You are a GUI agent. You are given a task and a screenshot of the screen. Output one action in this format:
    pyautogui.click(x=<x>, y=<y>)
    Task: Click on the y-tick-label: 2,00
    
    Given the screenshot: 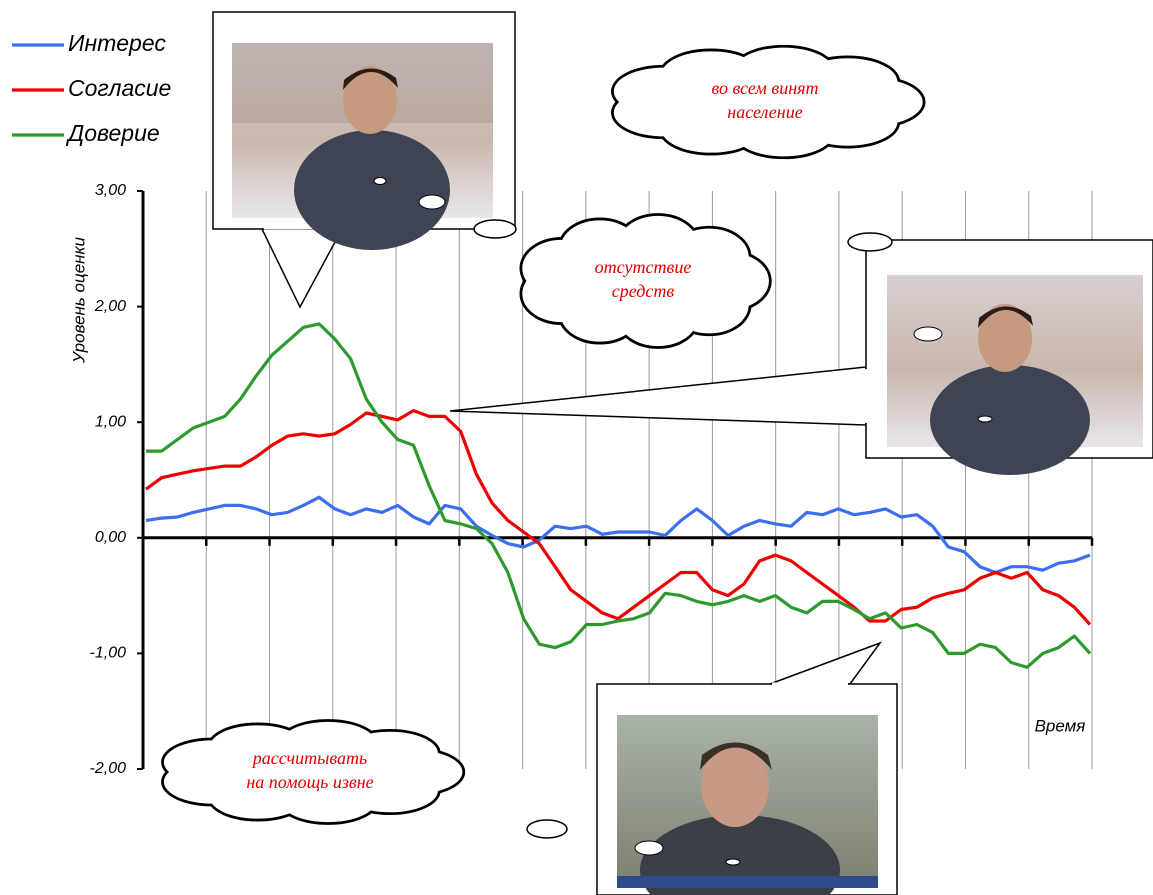 What is the action you would take?
    pyautogui.click(x=110, y=306)
    